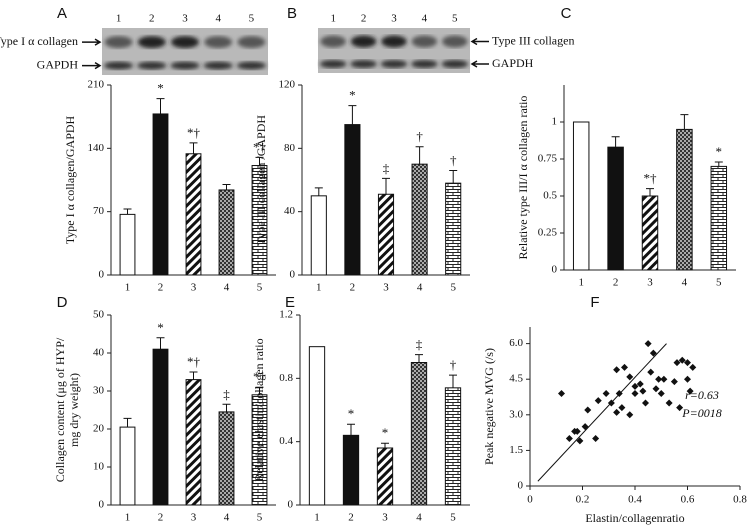 The image size is (751, 529). I want to click on y-tick-label: 40, so click(99, 353).